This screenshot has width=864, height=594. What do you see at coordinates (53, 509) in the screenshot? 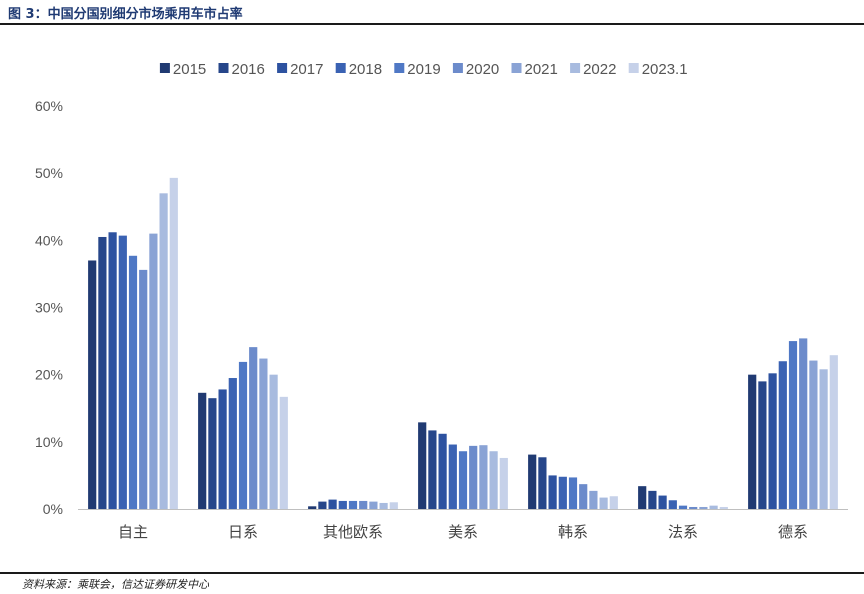
I see `y-tick-label: 0%` at bounding box center [53, 509].